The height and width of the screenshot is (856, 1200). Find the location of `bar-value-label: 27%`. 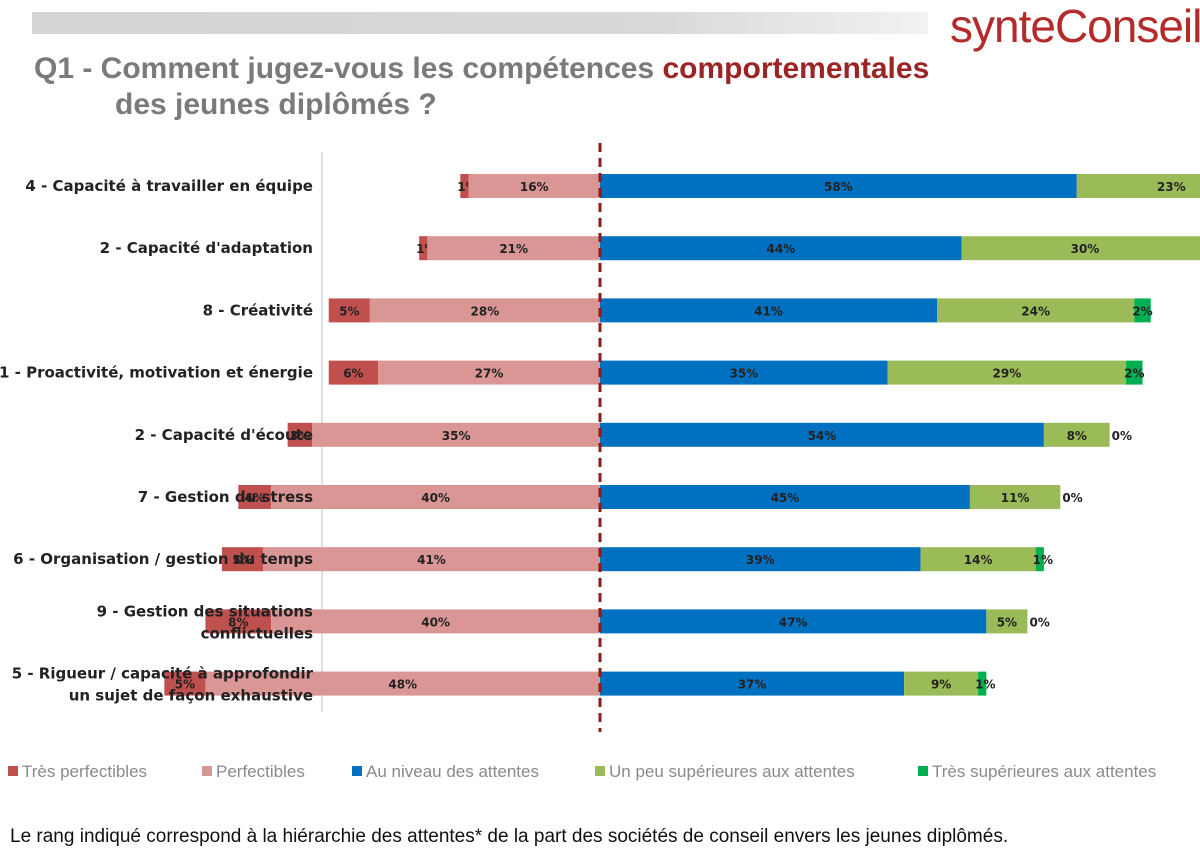

bar-value-label: 27% is located at coordinates (489, 374).